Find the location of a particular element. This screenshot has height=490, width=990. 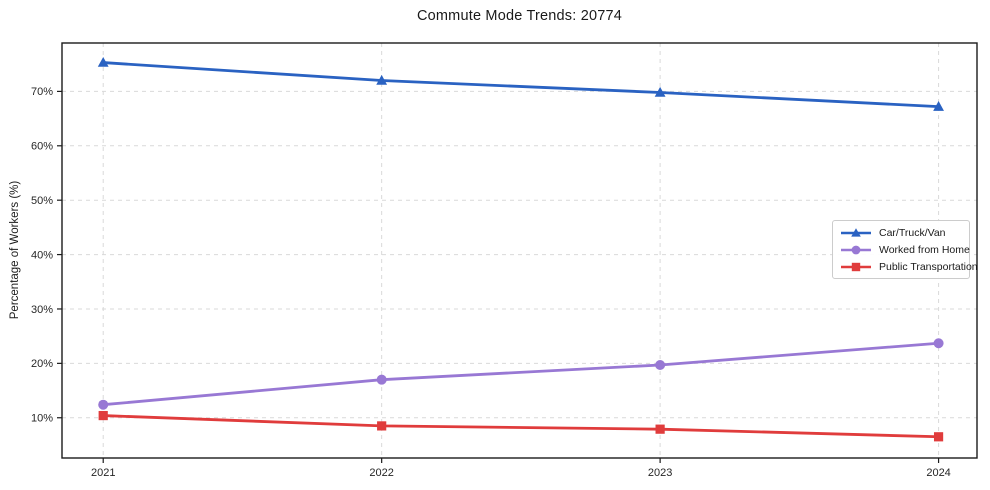

y-tick-label: 20% is located at coordinates (42, 364).